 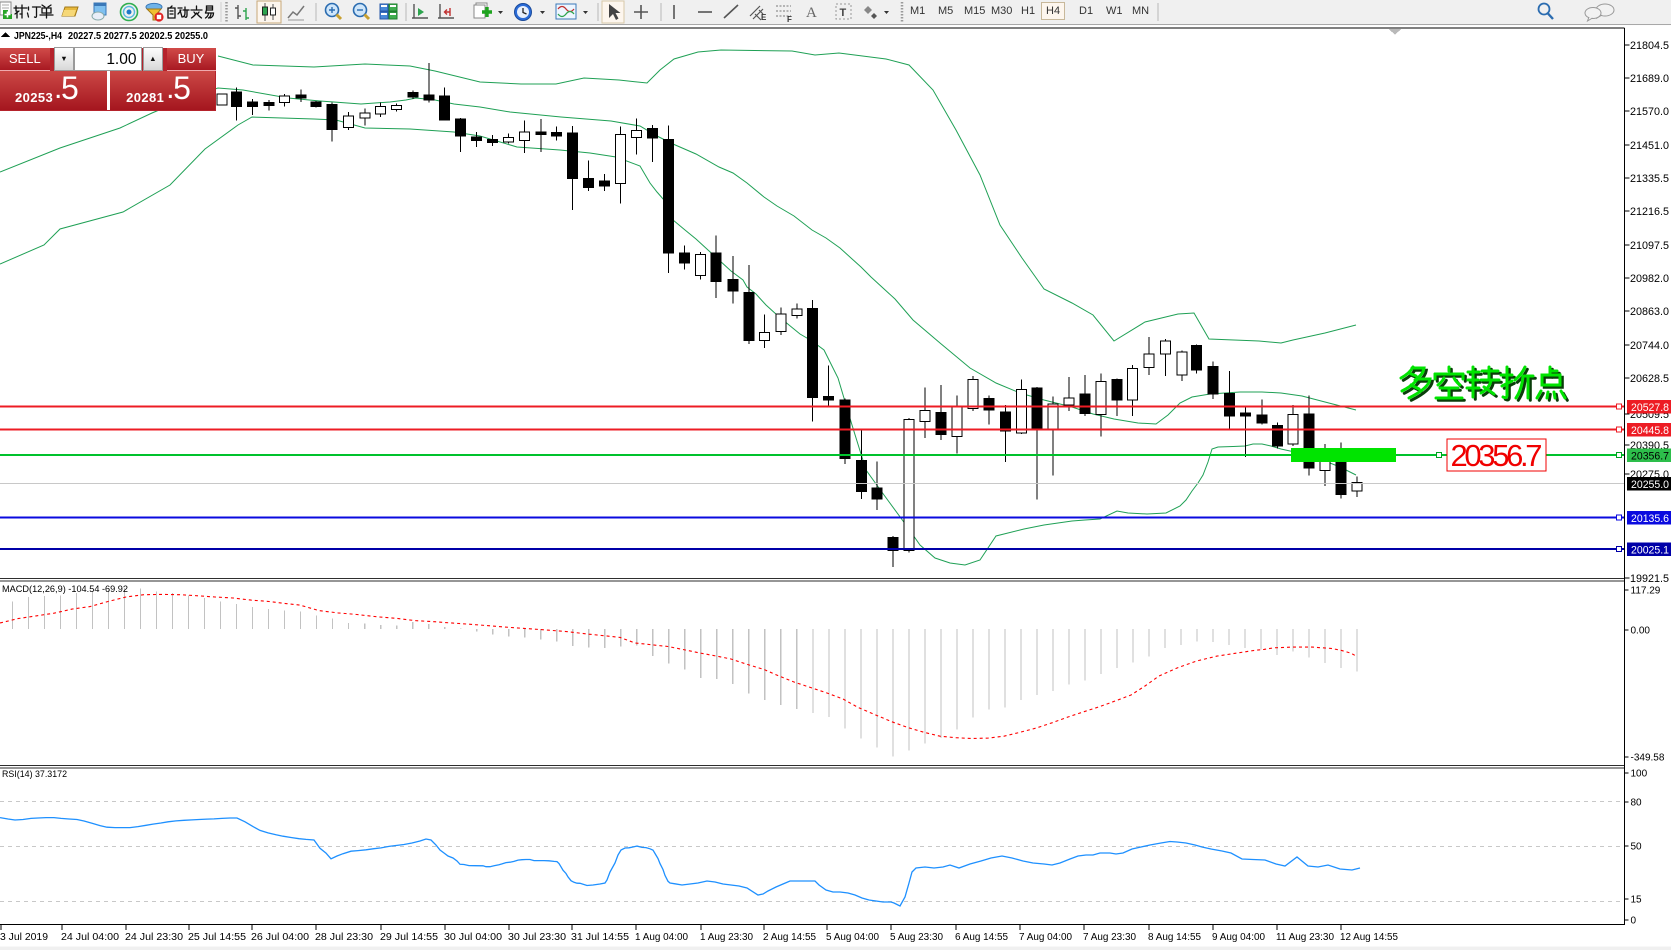 I want to click on svg-text: -349.58, so click(x=1648, y=758).